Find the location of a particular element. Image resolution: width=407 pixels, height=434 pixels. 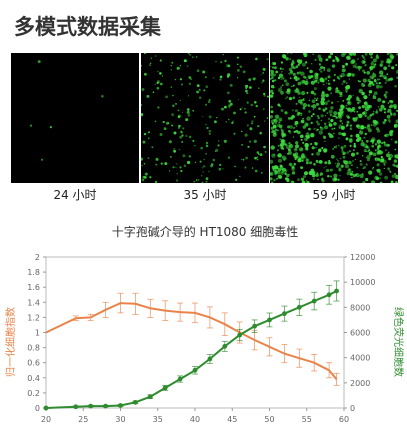

y-left-tick-label: 0.2 is located at coordinates (33, 393).